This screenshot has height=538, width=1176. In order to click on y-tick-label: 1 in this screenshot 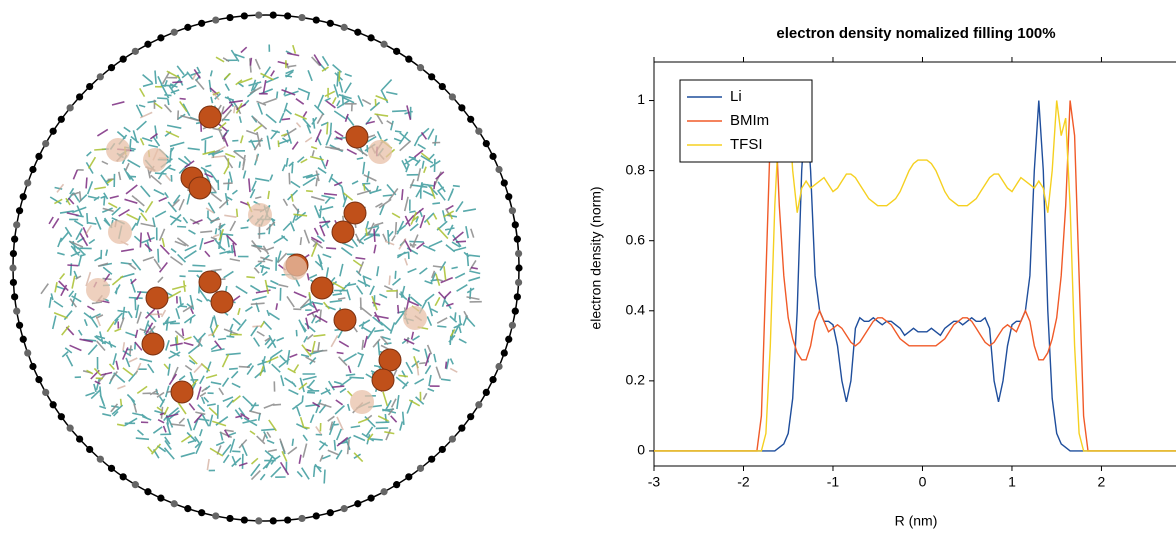, I will do `click(641, 99)`.